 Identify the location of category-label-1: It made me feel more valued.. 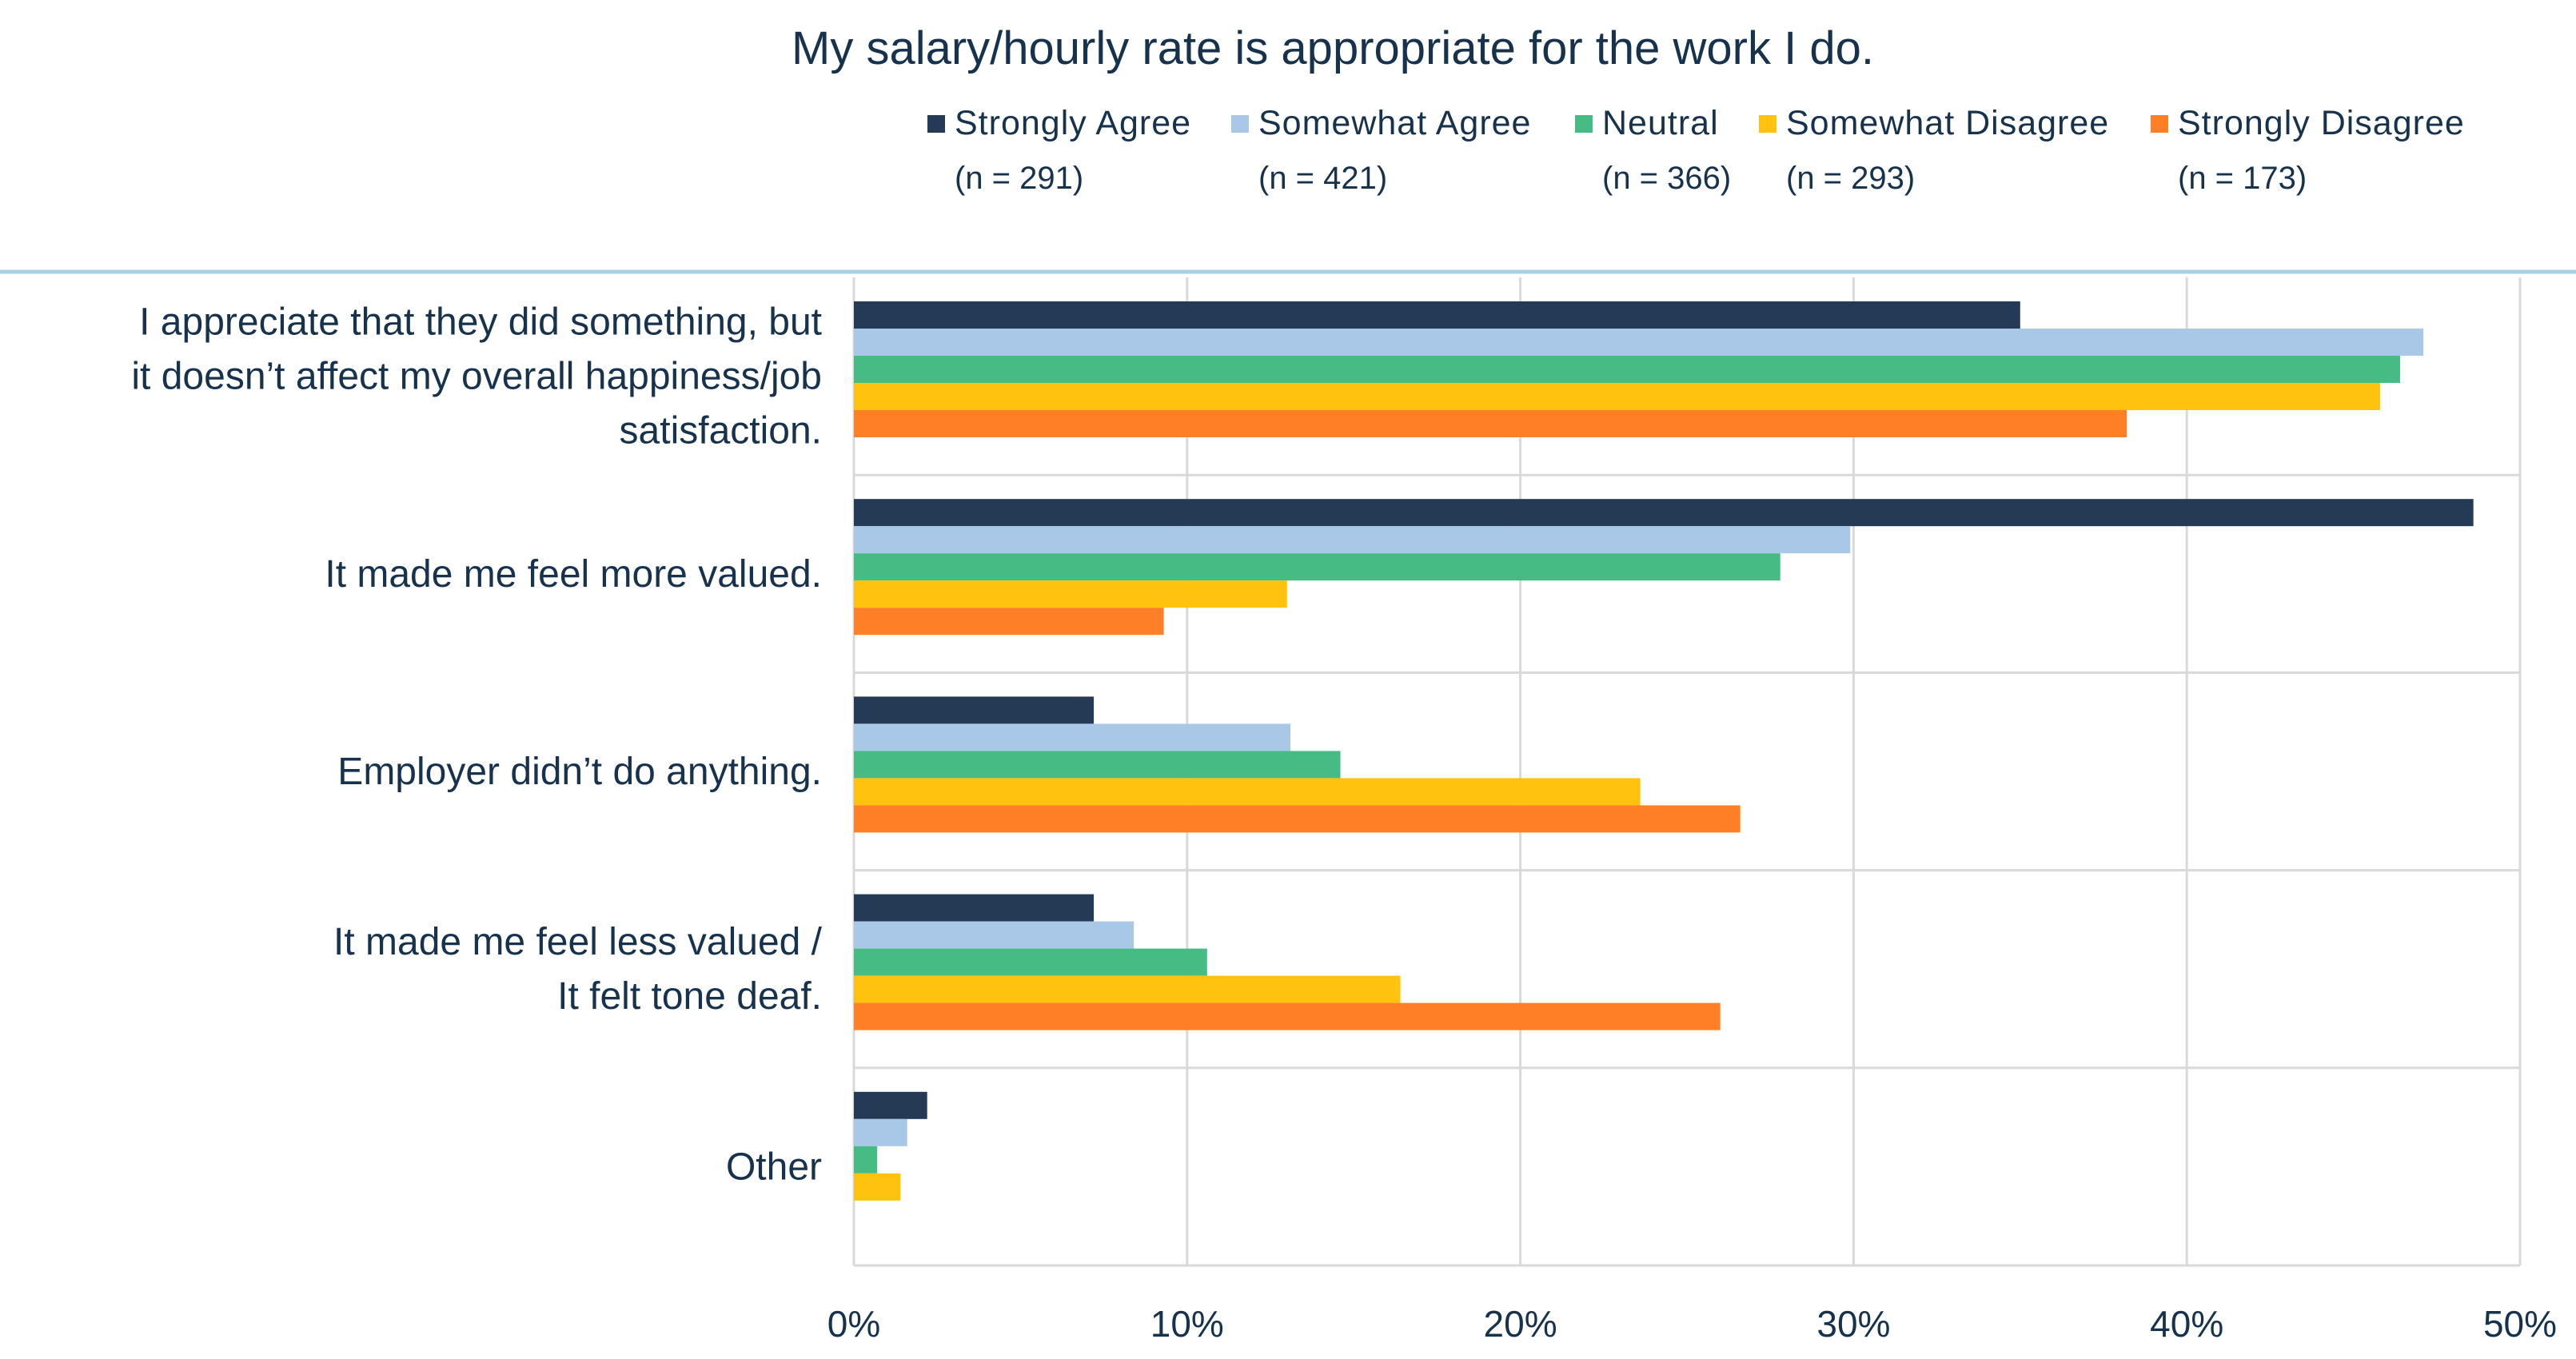
(573, 574).